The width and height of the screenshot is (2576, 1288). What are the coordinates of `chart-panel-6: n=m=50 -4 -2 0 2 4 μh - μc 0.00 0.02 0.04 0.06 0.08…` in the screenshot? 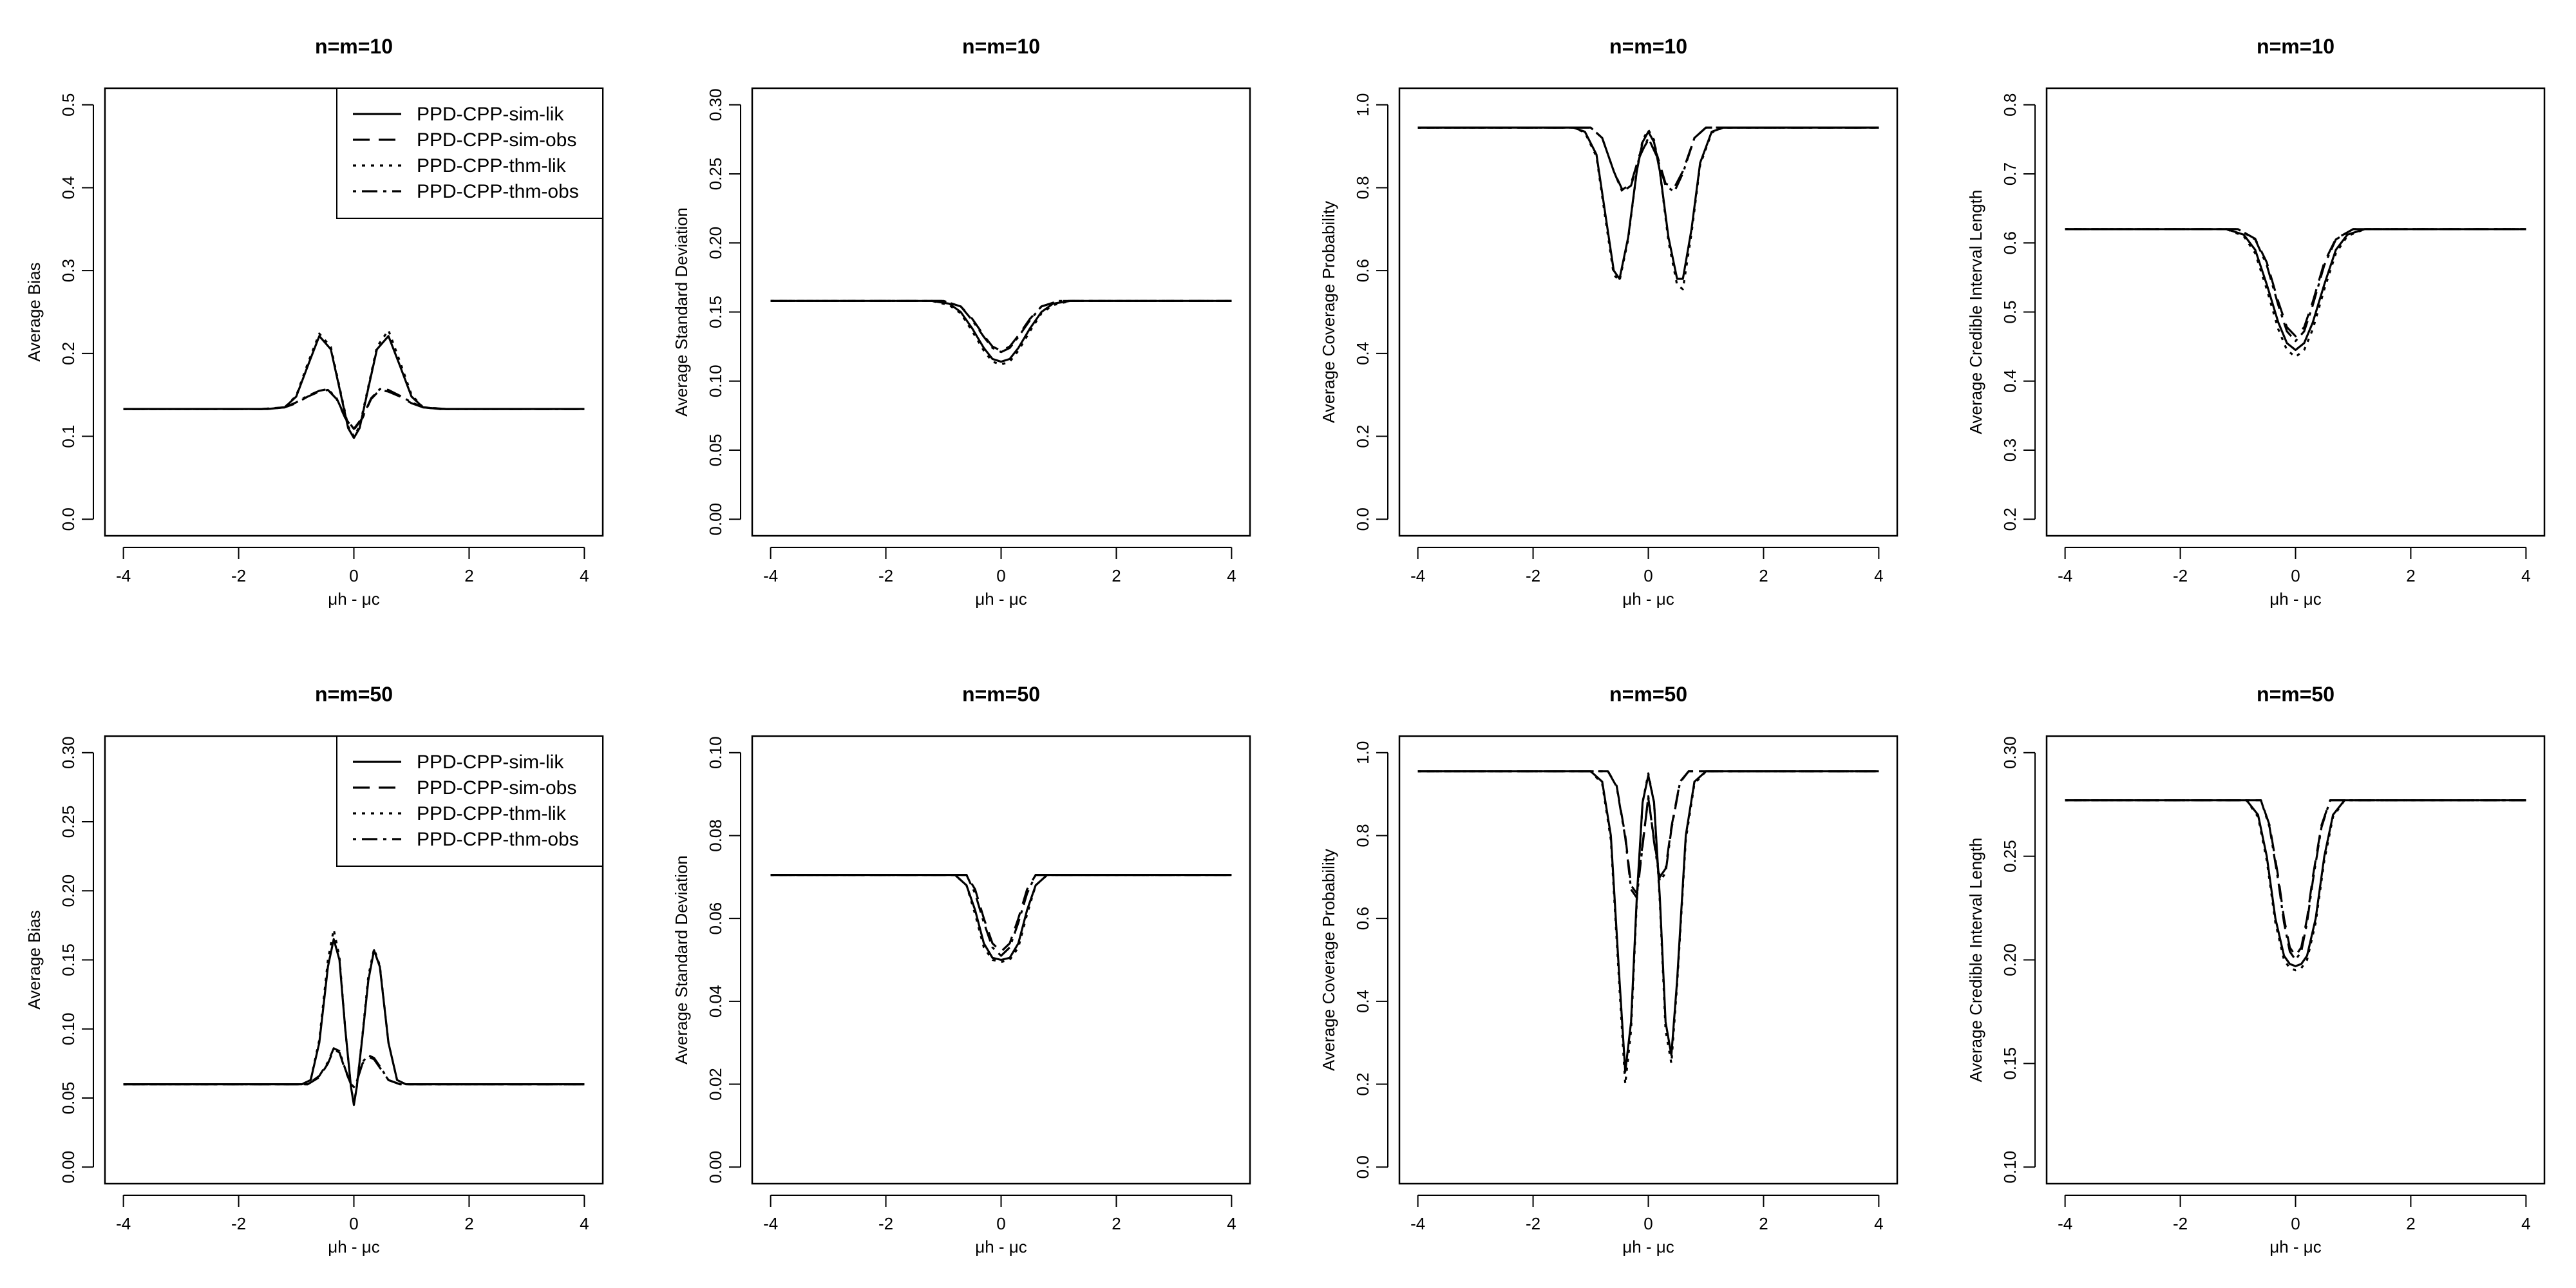 It's located at (962, 970).